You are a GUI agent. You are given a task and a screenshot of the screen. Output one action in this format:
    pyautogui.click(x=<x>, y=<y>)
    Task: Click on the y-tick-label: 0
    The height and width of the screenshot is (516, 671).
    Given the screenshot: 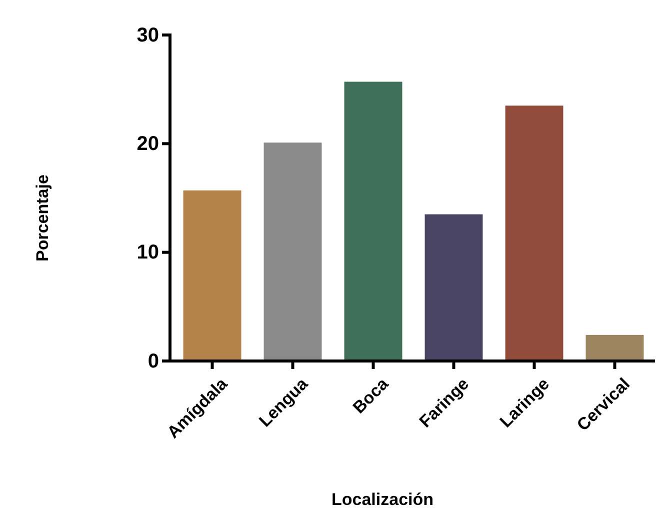 What is the action you would take?
    pyautogui.click(x=153, y=361)
    